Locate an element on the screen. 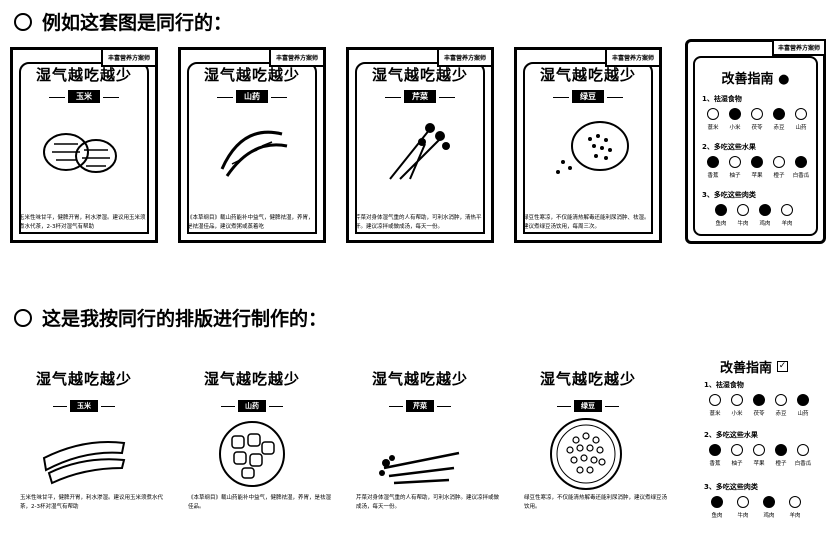  food-label: 薏米 is located at coordinates (715, 414).